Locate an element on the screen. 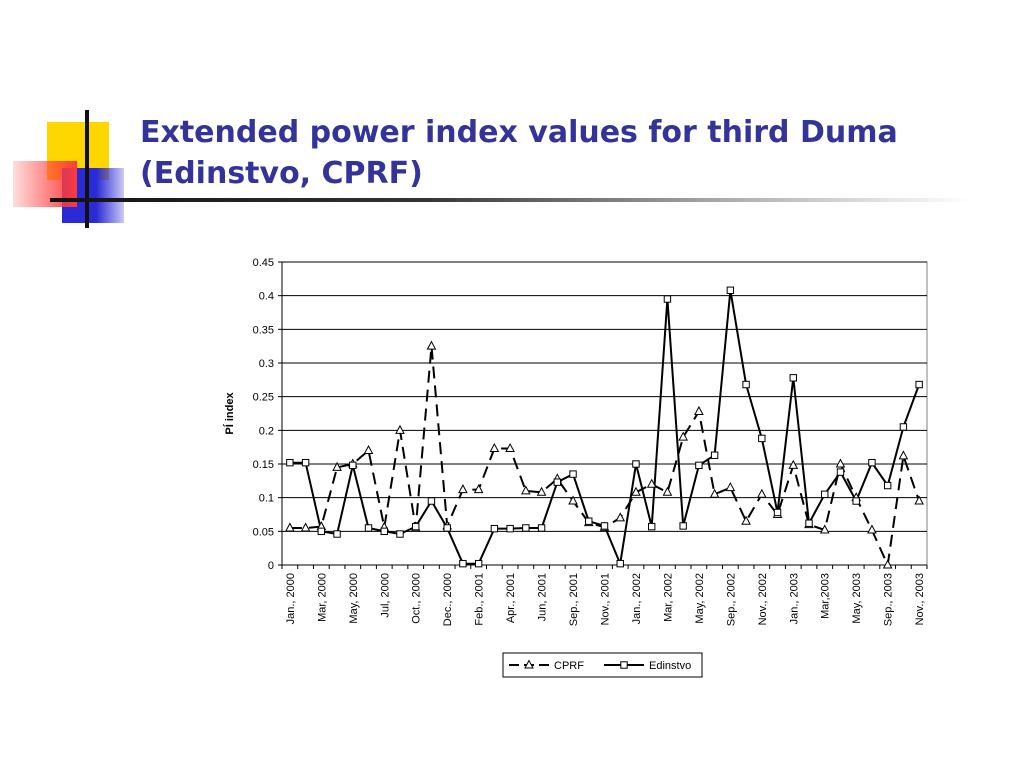  y-tick-label: 0.45 is located at coordinates (263, 263).